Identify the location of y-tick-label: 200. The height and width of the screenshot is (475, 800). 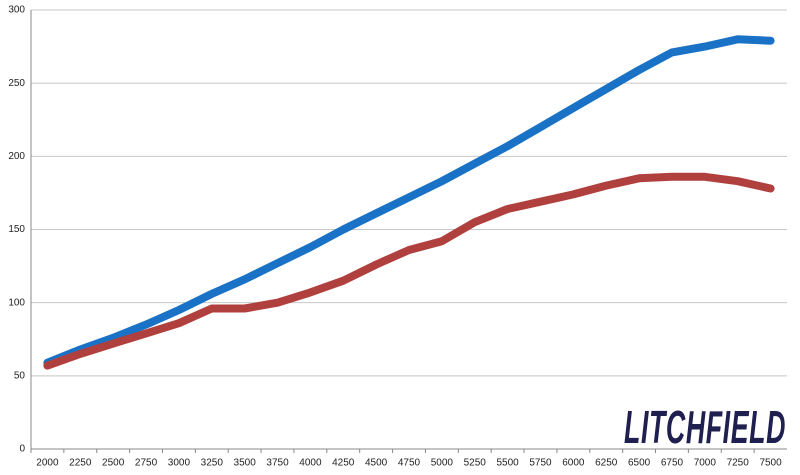
(16, 156).